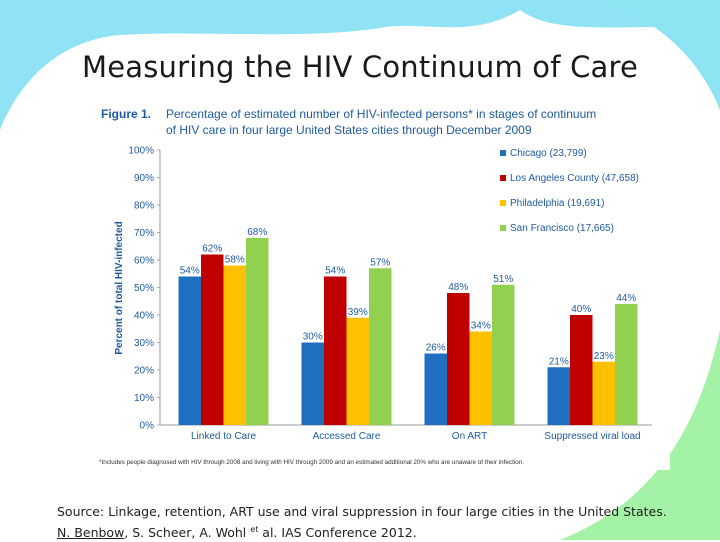 The image size is (720, 542). Describe the element at coordinates (660, 55) in the screenshot. I see `decorative-swoosh-right` at that location.